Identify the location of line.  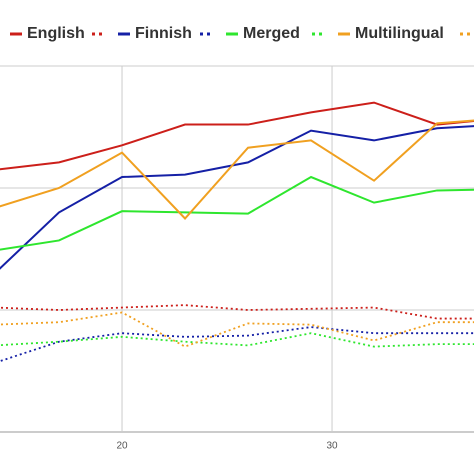
(237, 136).